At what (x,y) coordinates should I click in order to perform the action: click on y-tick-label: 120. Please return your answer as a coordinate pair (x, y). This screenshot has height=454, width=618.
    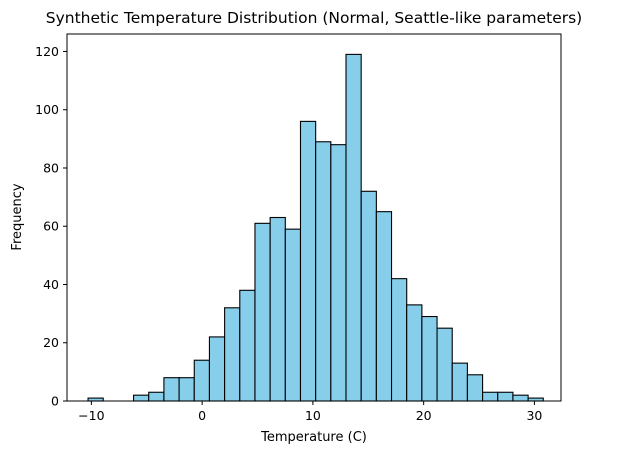
    Looking at the image, I should click on (47, 51).